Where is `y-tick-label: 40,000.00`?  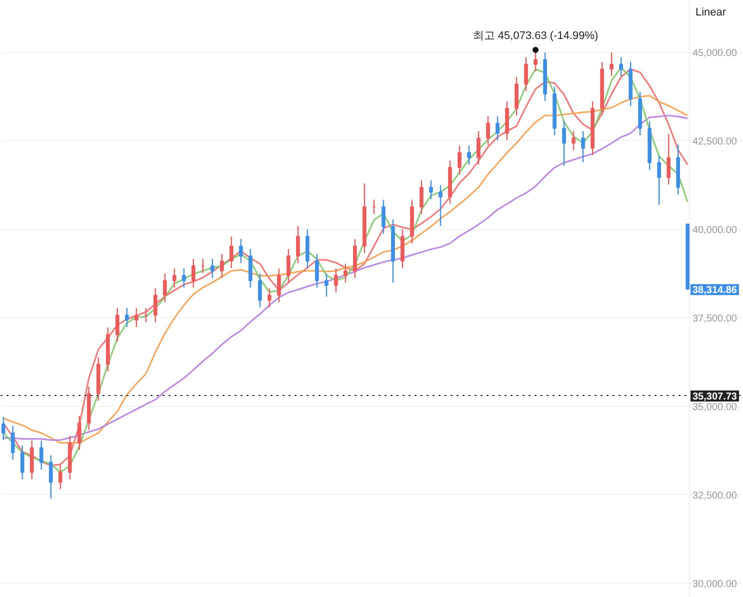
y-tick-label: 40,000.00 is located at coordinates (715, 230).